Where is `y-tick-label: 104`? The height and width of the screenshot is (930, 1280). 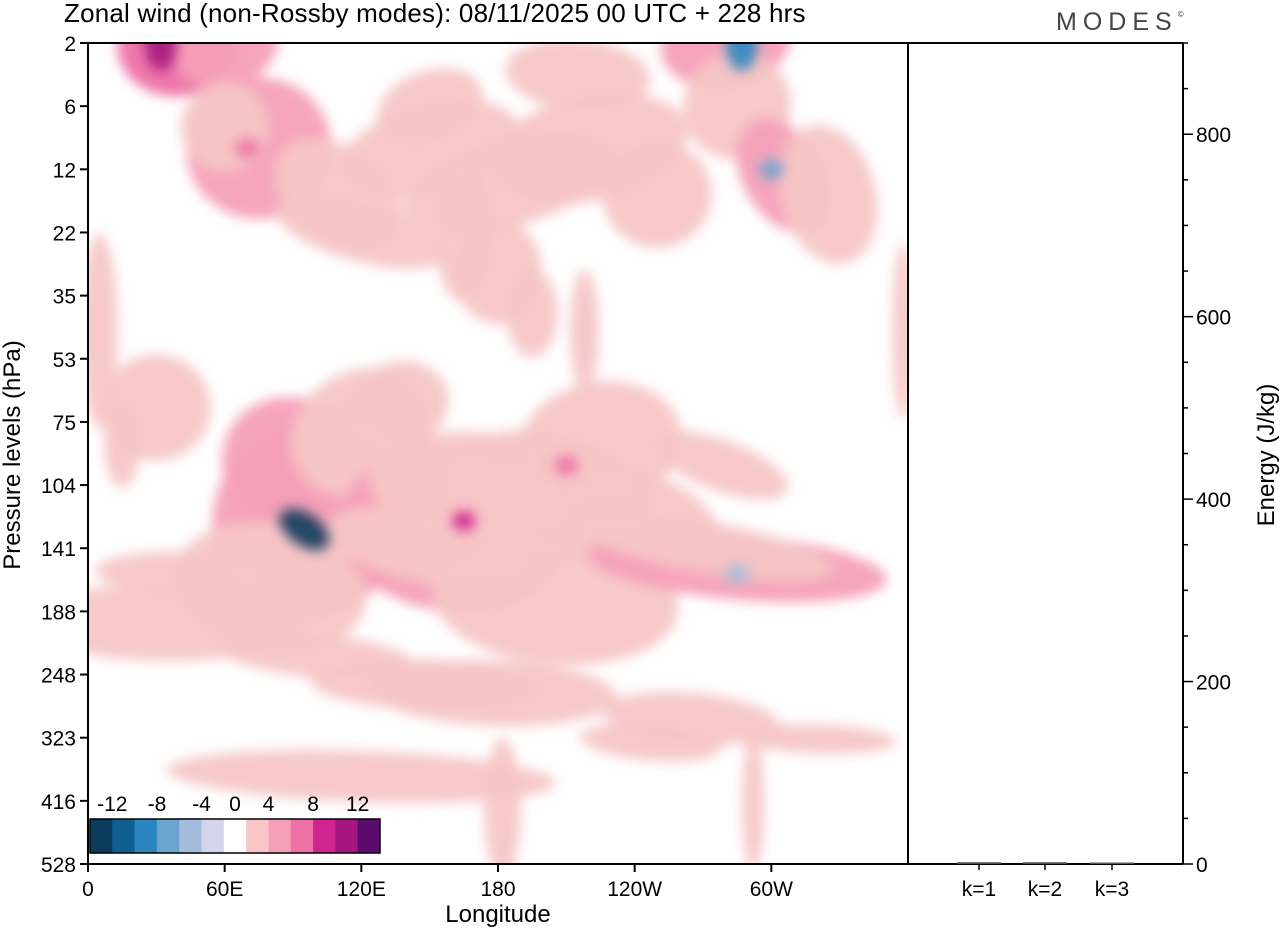
y-tick-label: 104 is located at coordinates (58, 486).